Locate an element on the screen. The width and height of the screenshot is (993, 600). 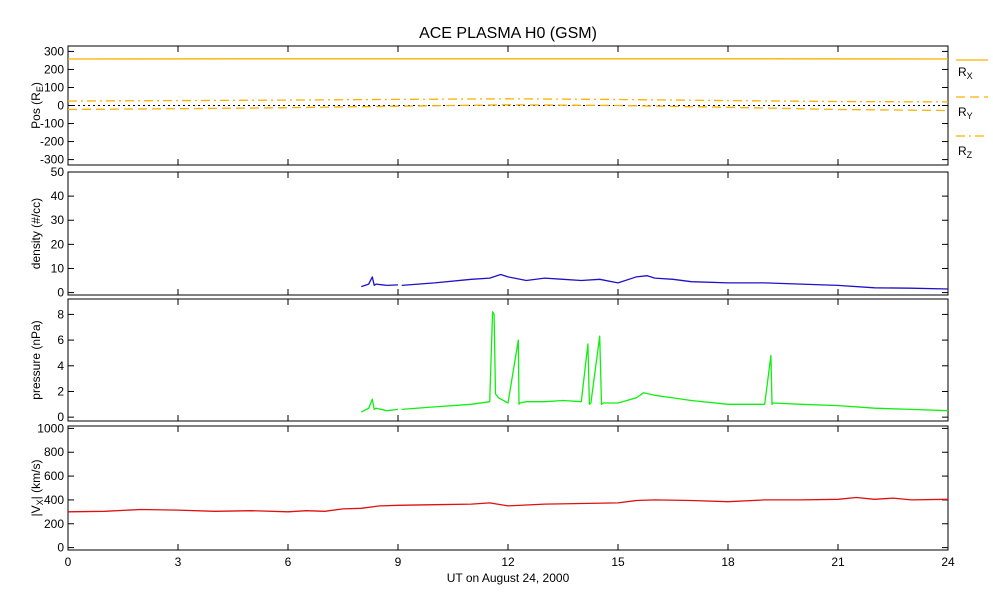
y-tick-label-vx: 600 is located at coordinates (54, 476).